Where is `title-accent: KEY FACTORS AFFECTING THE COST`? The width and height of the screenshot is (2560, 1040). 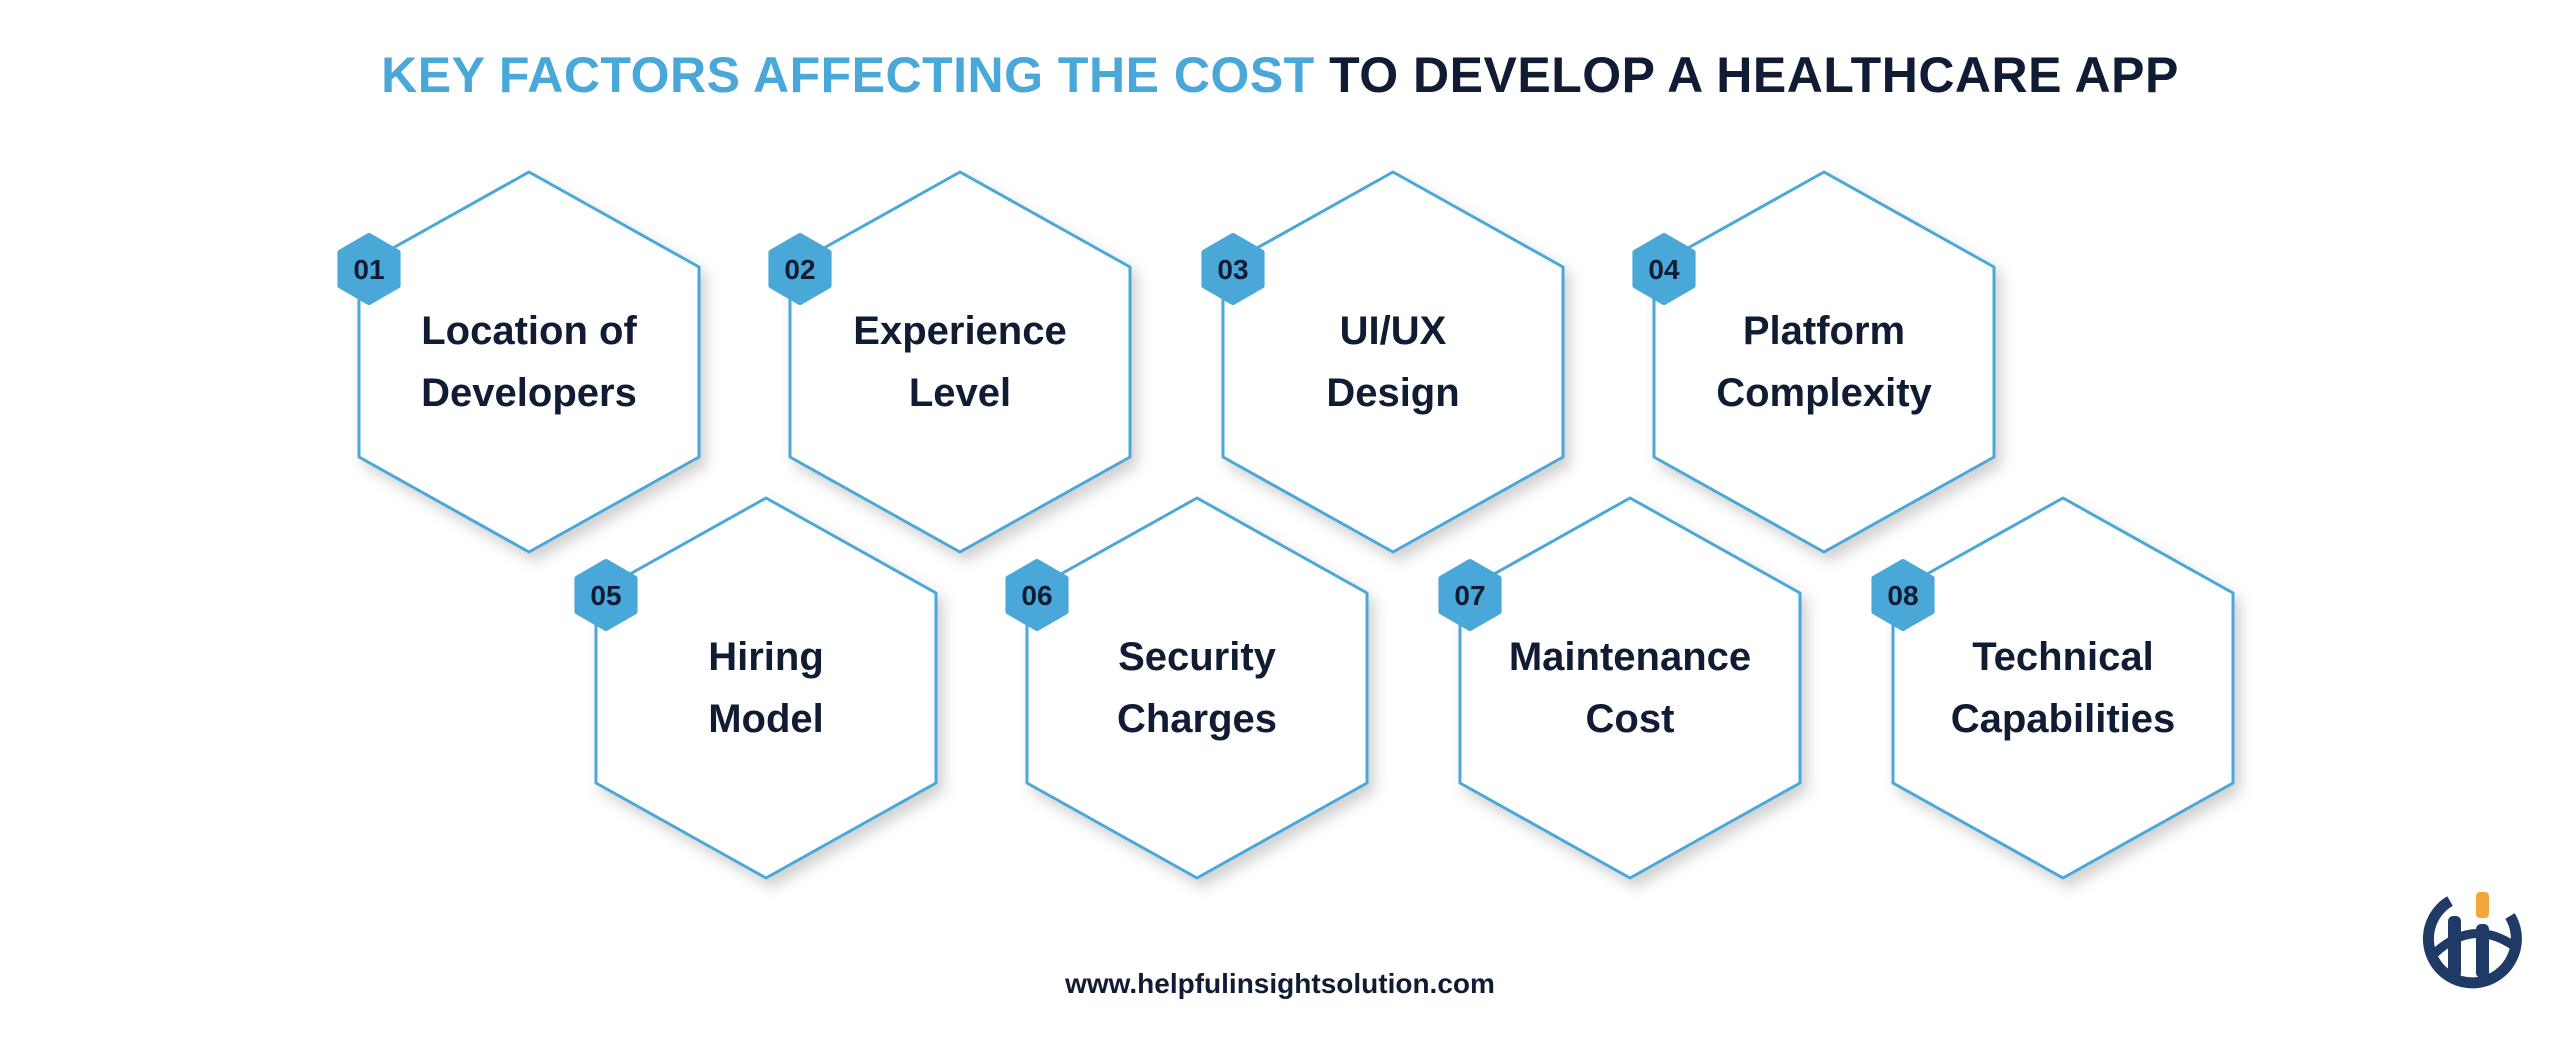 title-accent: KEY FACTORS AFFECTING THE COST is located at coordinates (848, 75).